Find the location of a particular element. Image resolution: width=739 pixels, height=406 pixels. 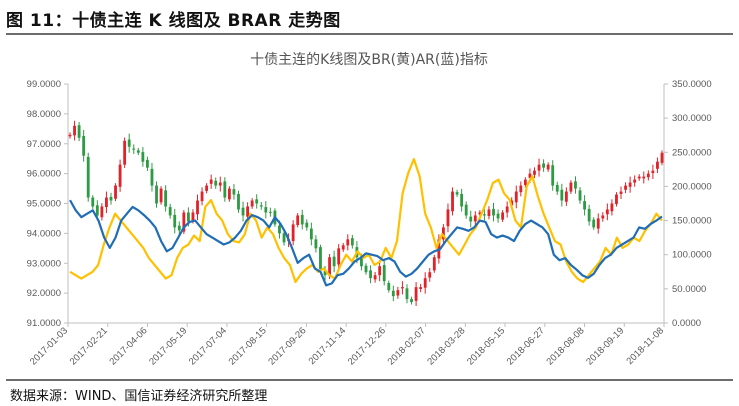

y-left-tick-label: 99.0000 is located at coordinates (44, 84).